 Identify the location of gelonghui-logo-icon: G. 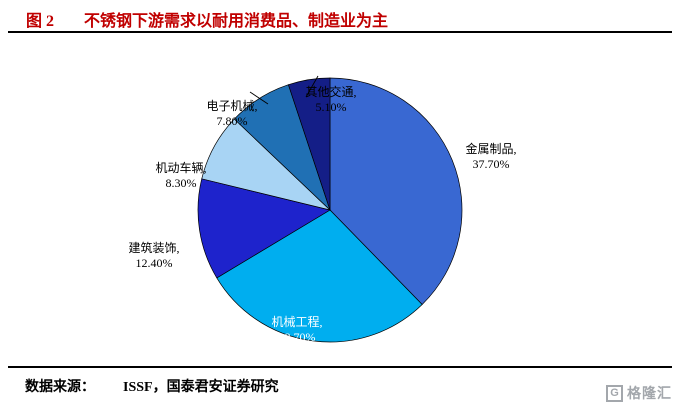
(614, 393).